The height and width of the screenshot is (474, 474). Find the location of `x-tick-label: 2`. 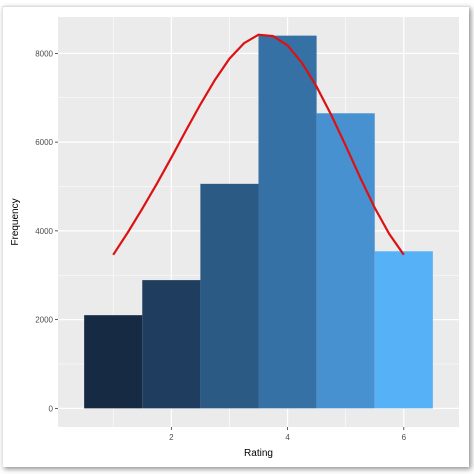

x-tick-label: 2 is located at coordinates (171, 437).